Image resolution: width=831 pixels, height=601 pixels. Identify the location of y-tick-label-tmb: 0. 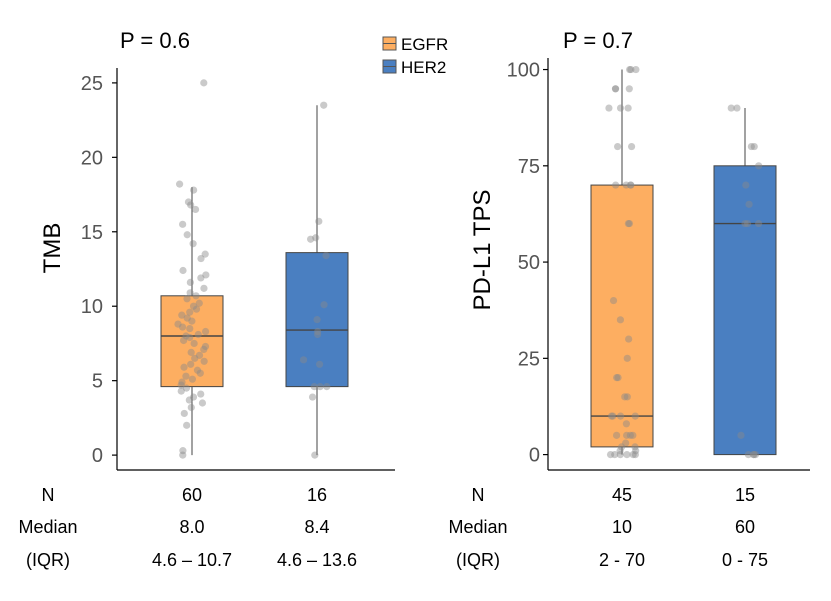
(97, 456).